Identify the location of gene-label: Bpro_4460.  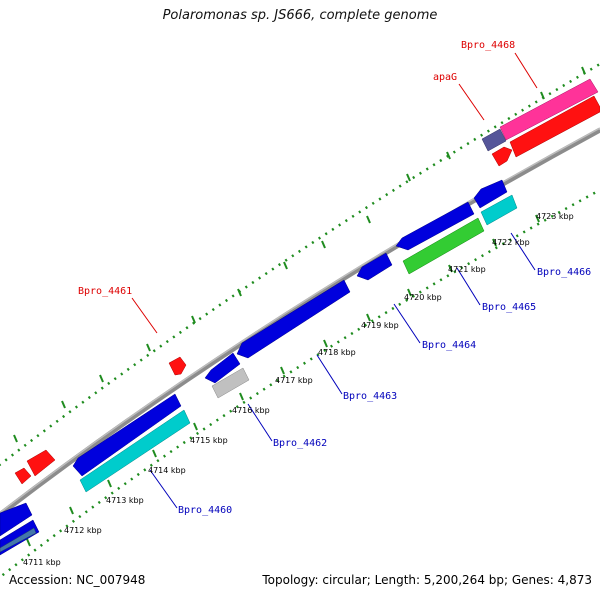
(205, 510).